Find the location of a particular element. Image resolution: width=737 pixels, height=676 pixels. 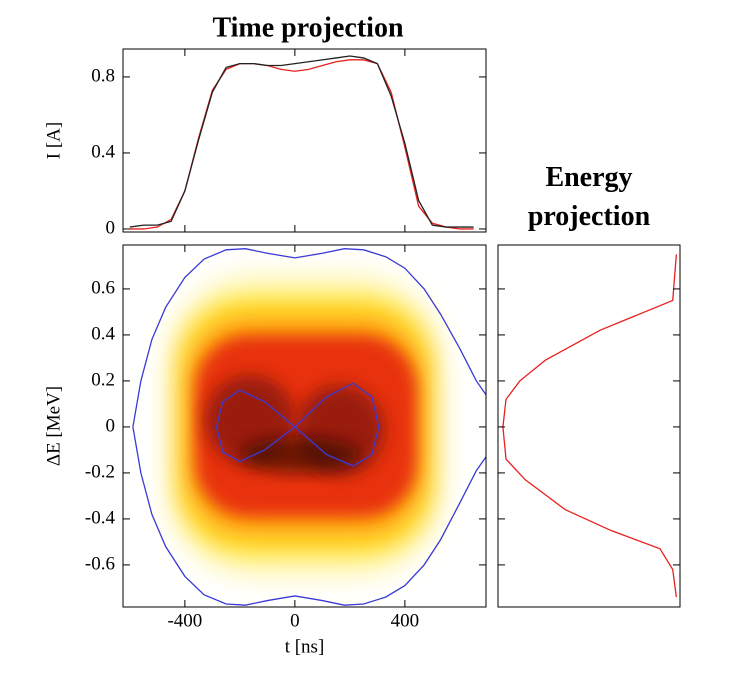

y-axis-label: I [A] is located at coordinates (53, 140).